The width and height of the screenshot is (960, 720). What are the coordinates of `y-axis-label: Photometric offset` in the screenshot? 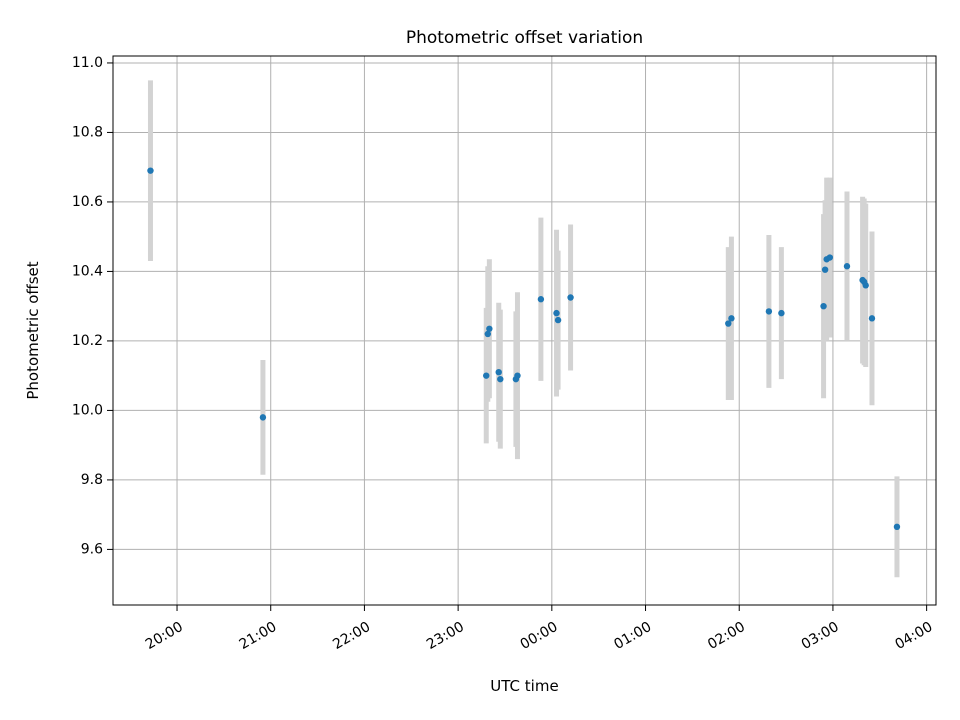 It's located at (33, 330).